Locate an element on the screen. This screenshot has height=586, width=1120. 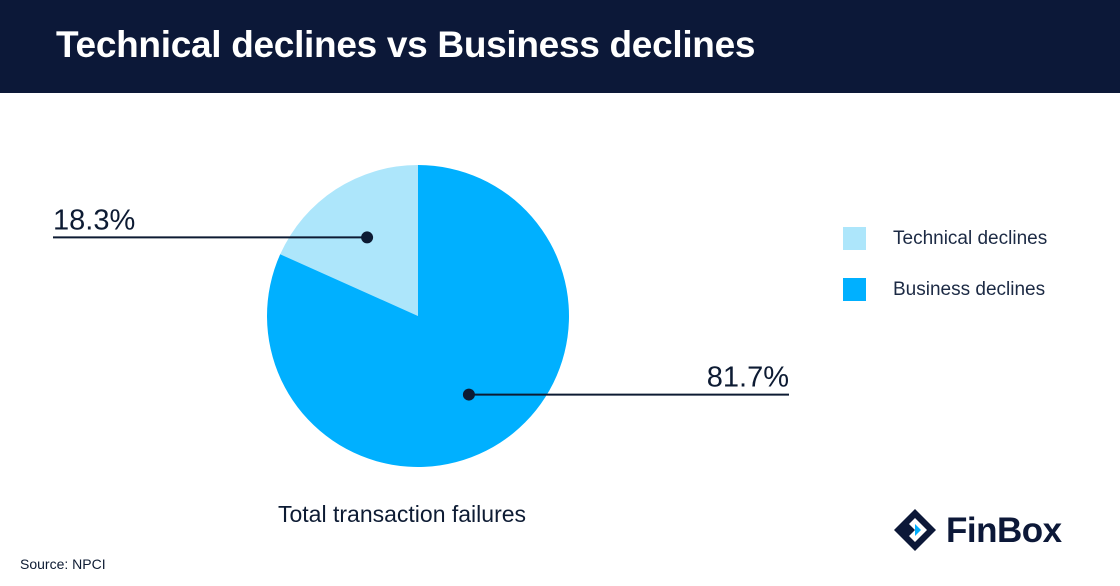
page-title: Technical declines vs Business declines is located at coordinates (406, 44).